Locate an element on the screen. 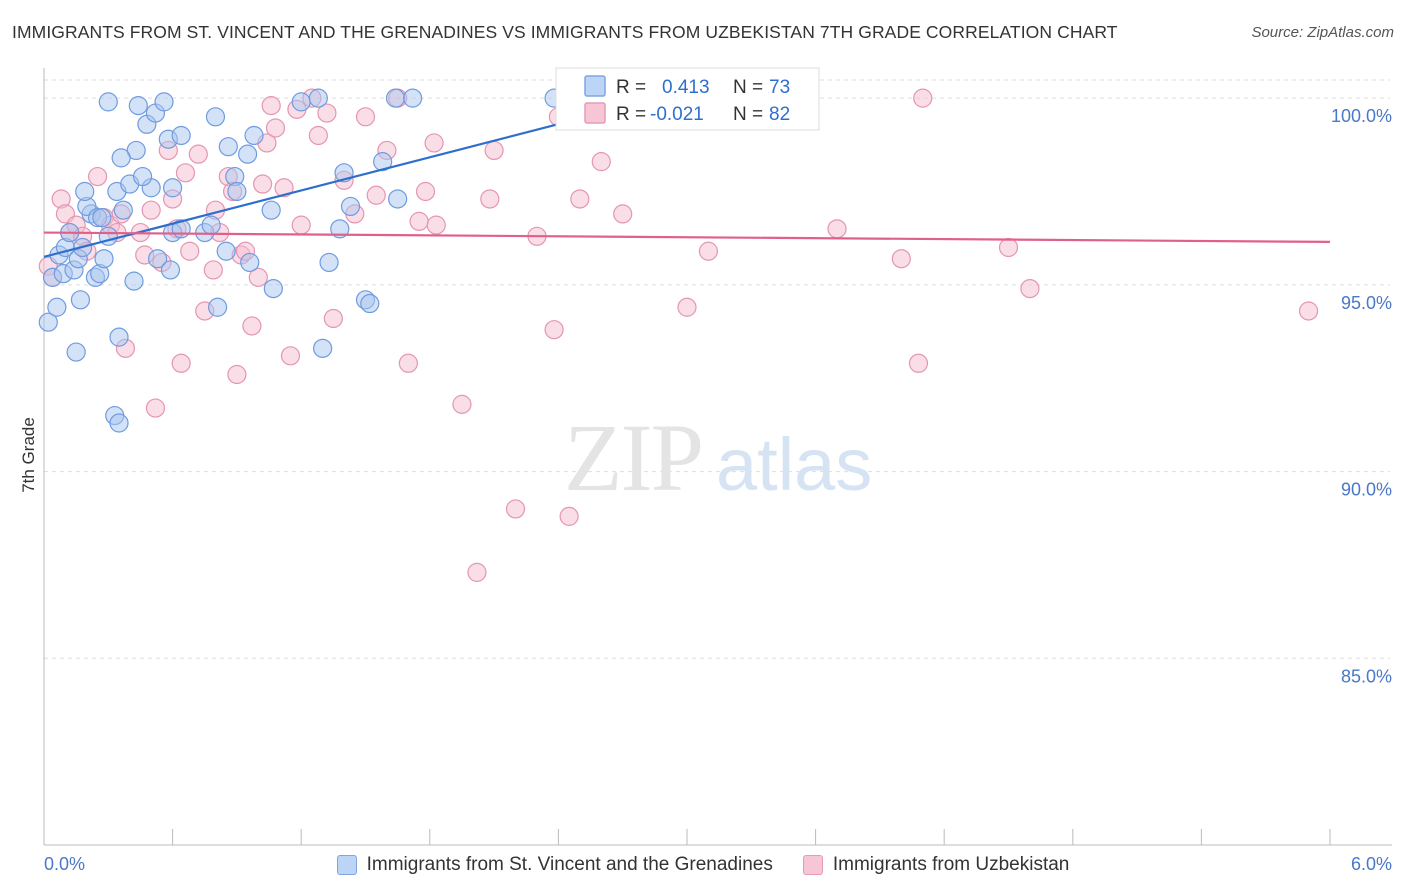  legend-blue-n-label: N = is located at coordinates (748, 87).